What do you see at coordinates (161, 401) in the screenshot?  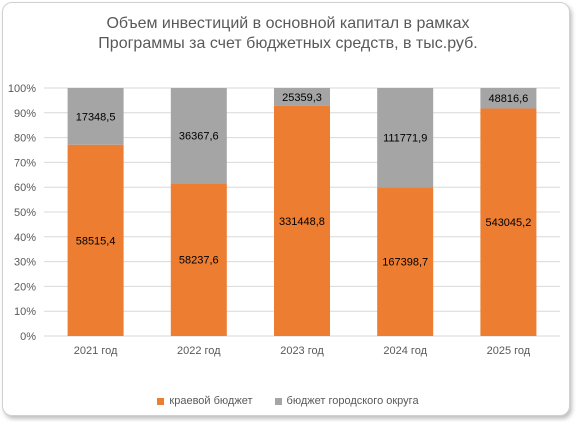 I see `legend-swatch-regional` at bounding box center [161, 401].